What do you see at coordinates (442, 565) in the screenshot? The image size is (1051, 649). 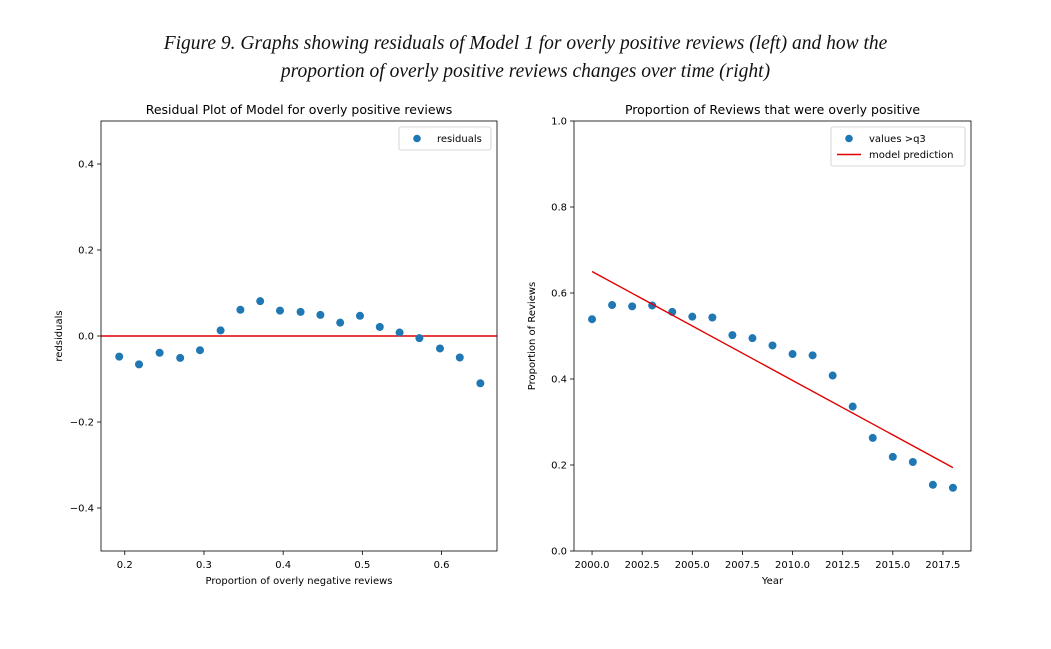 I see `x-tick-label: 0.6` at bounding box center [442, 565].